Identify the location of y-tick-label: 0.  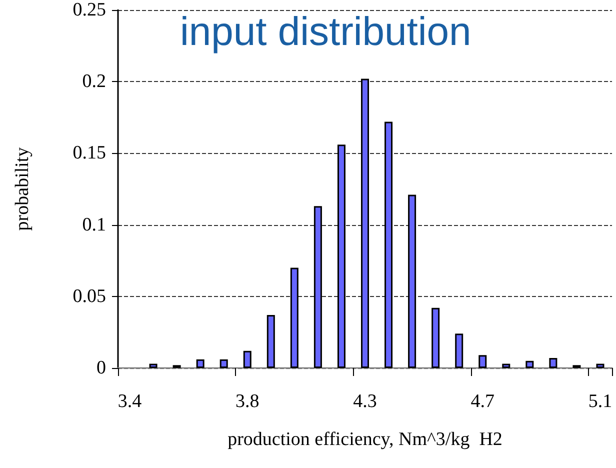
(101, 368).